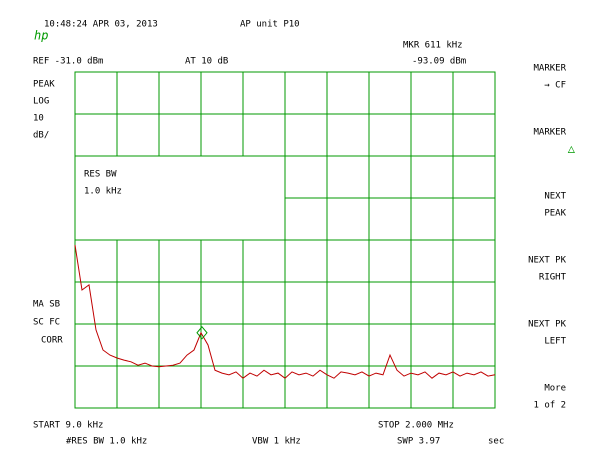  What do you see at coordinates (46, 305) in the screenshot?
I see `left-label: MA SB` at bounding box center [46, 305].